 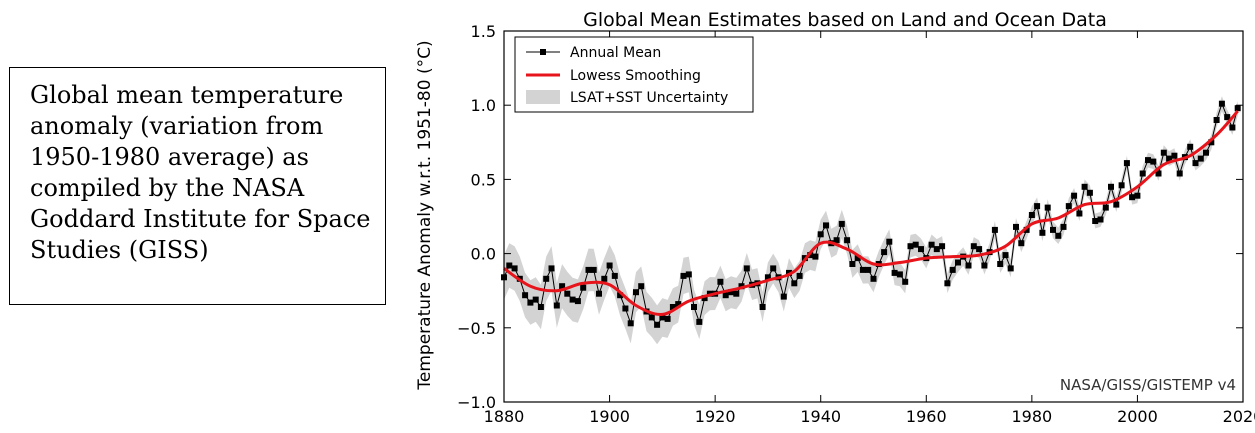 What do you see at coordinates (504, 416) in the screenshot?
I see `x-tick-label: 1880` at bounding box center [504, 416].